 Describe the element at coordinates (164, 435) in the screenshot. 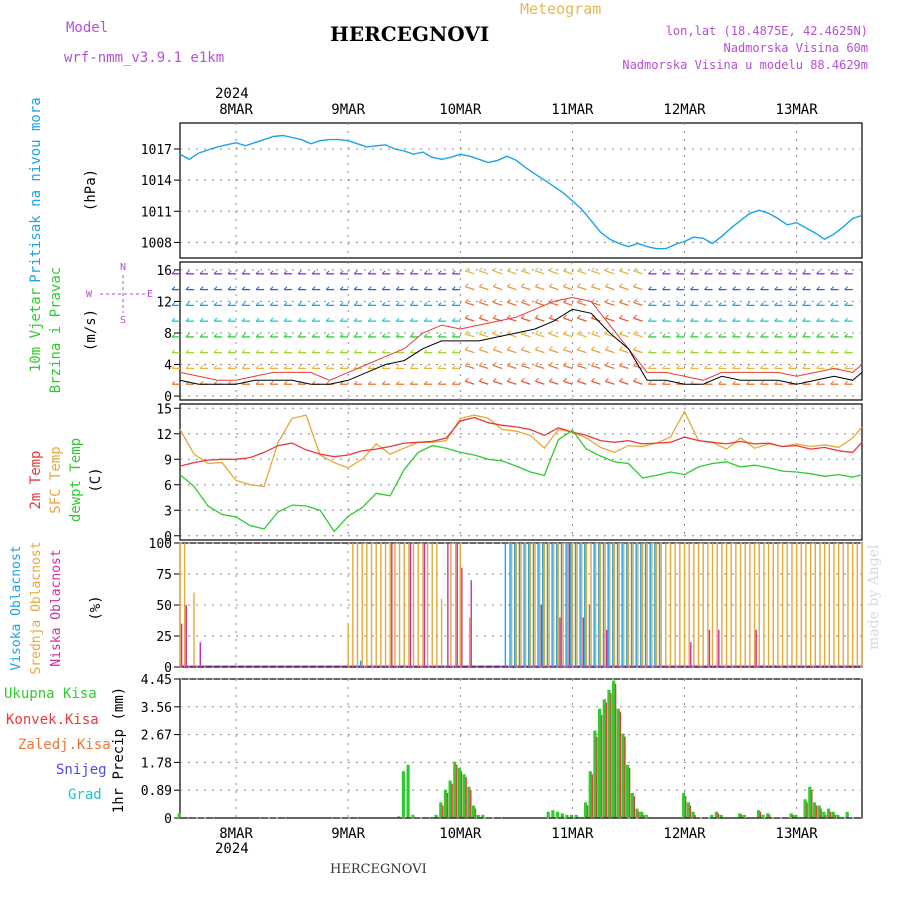

I see `temp-ytick-label: 12` at that location.